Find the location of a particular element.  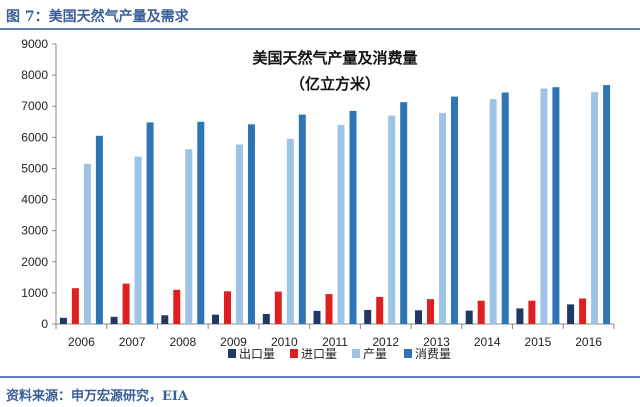

x-tick-label: 2013 is located at coordinates (436, 342).